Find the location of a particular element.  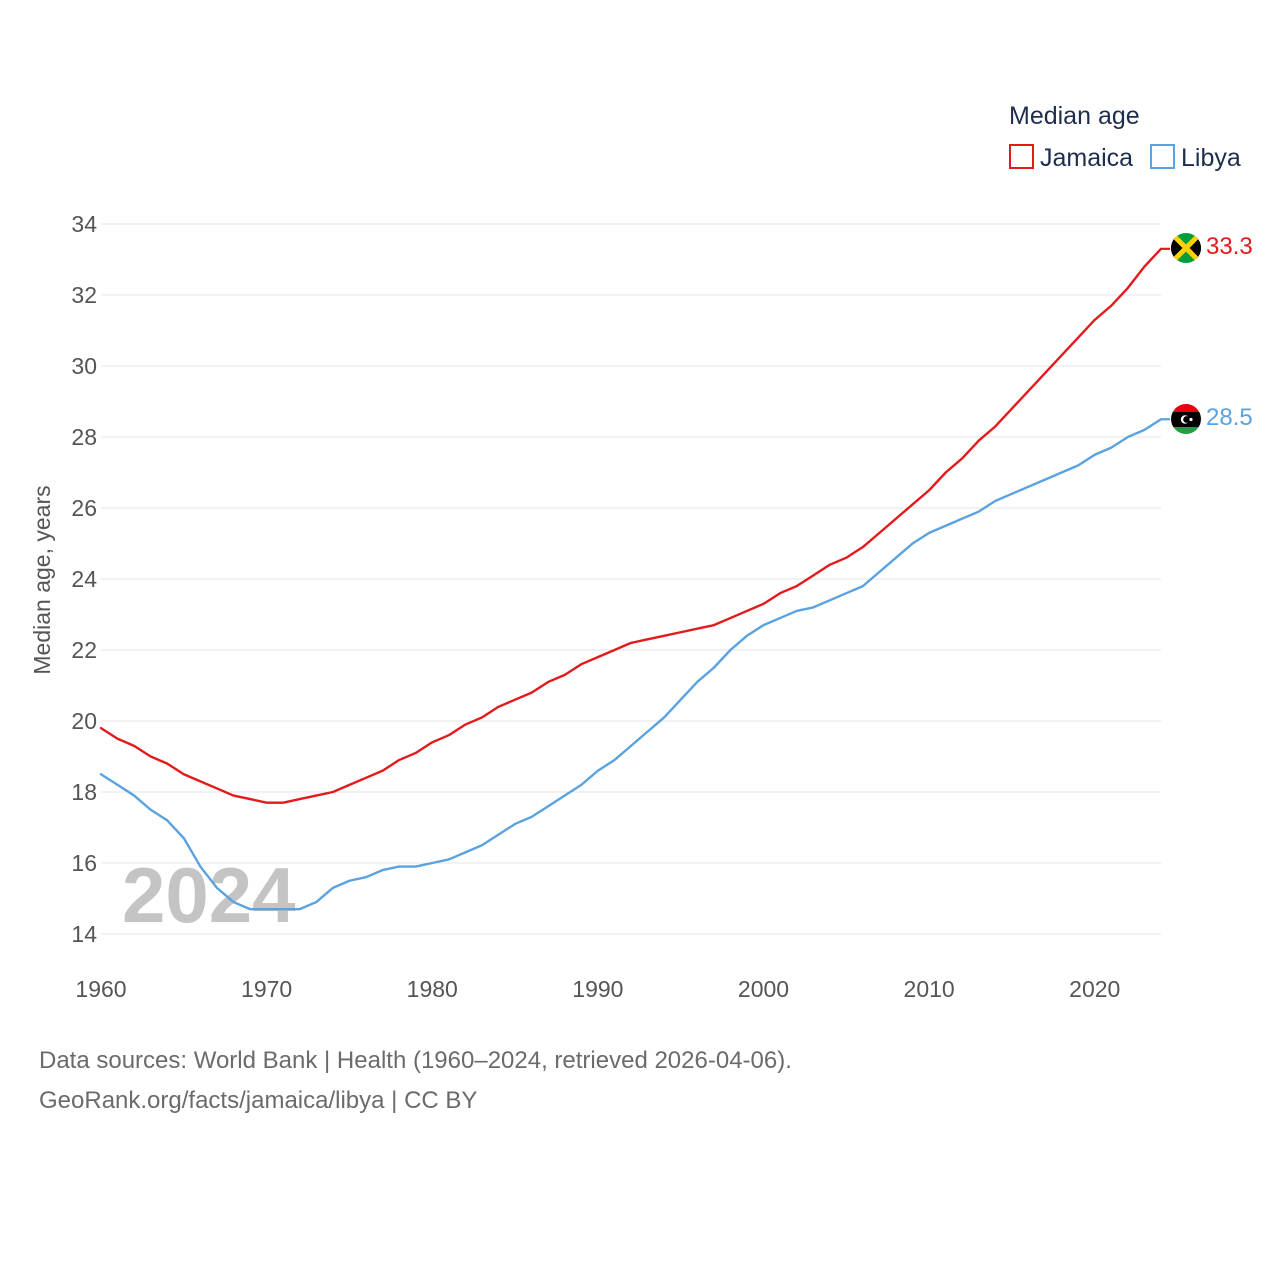

x-tick-label: 1960 is located at coordinates (100, 989).